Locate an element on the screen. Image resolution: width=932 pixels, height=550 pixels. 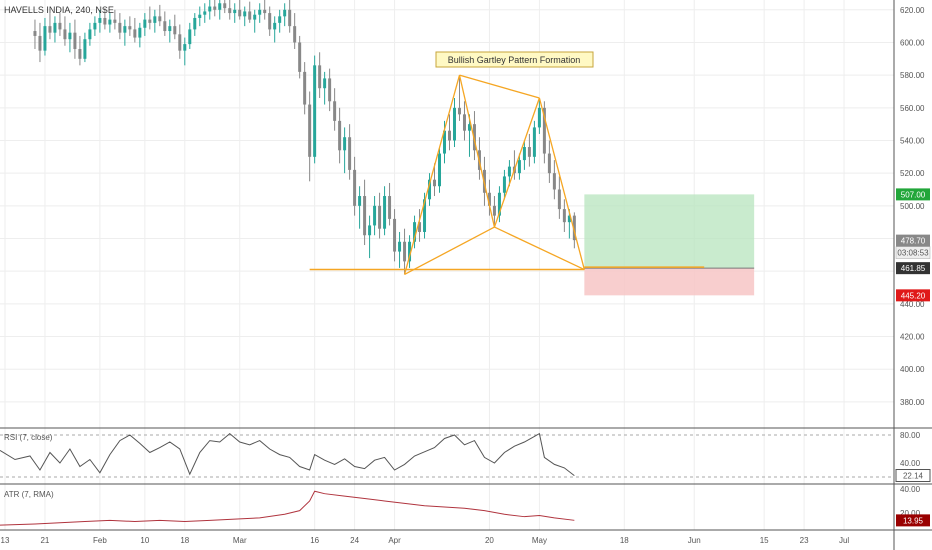
price-tag-text: 445.20 is located at coordinates (913, 295).